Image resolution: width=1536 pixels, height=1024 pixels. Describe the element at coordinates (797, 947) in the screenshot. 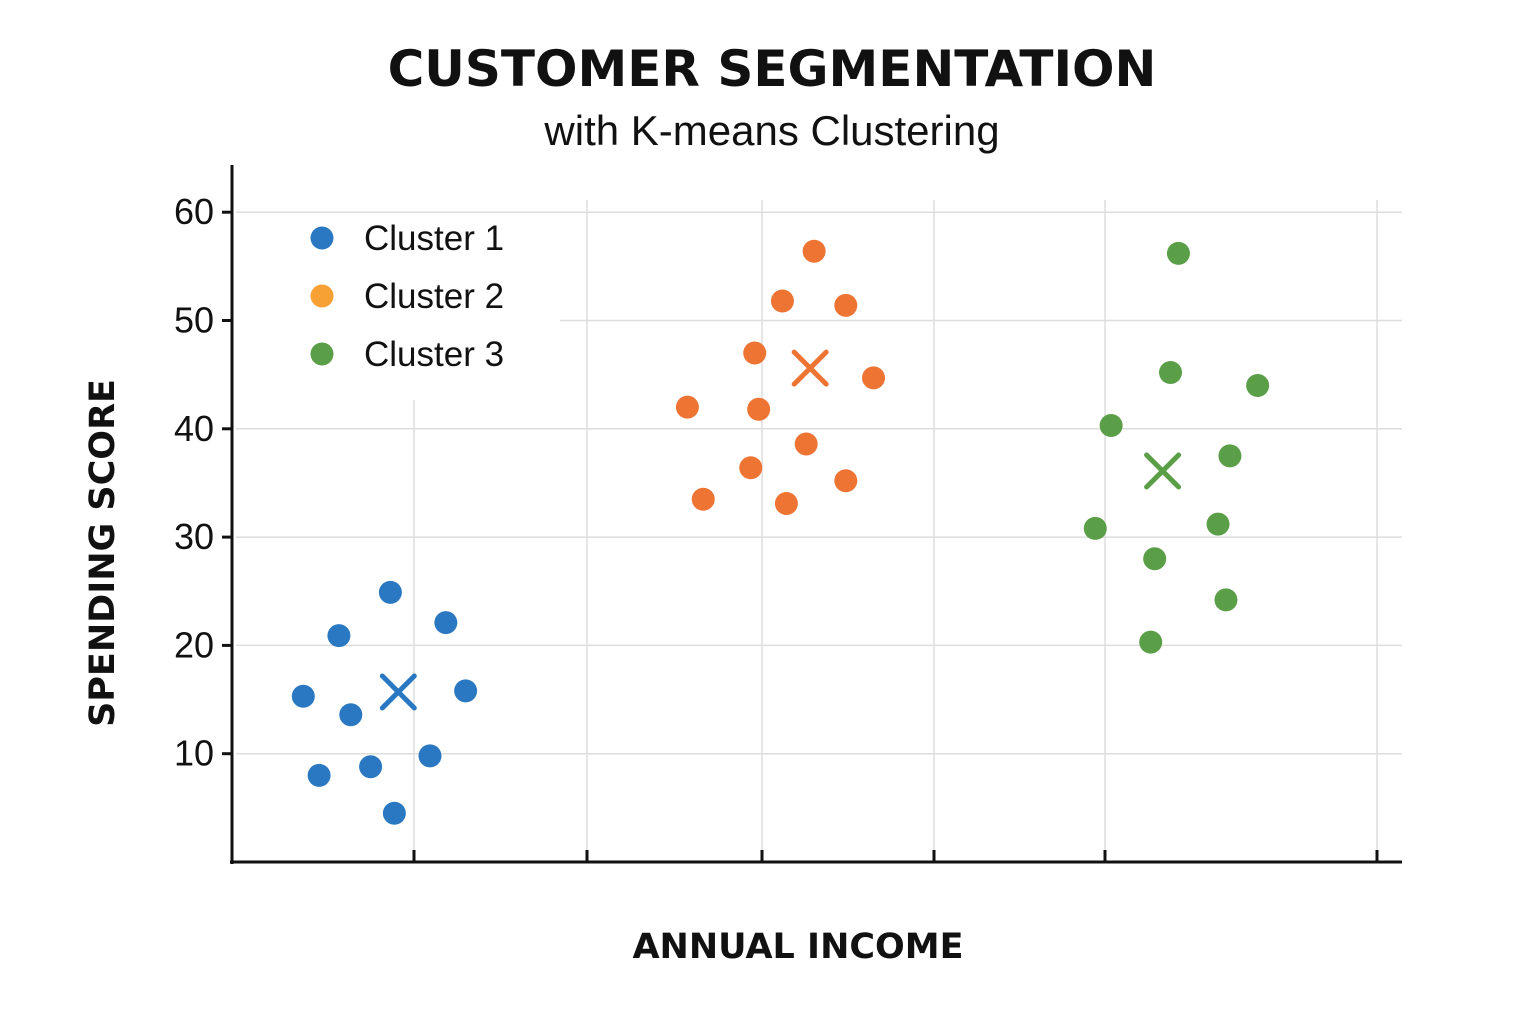

I see `x-axis-label: ANNUAL INCOME` at that location.